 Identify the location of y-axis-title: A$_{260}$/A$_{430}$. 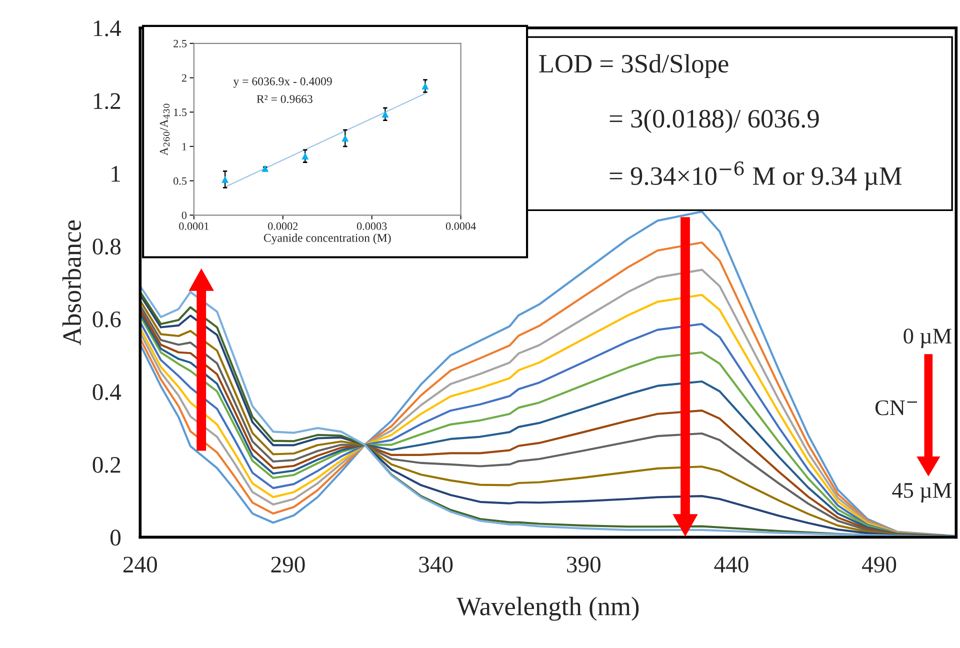
(165, 130).